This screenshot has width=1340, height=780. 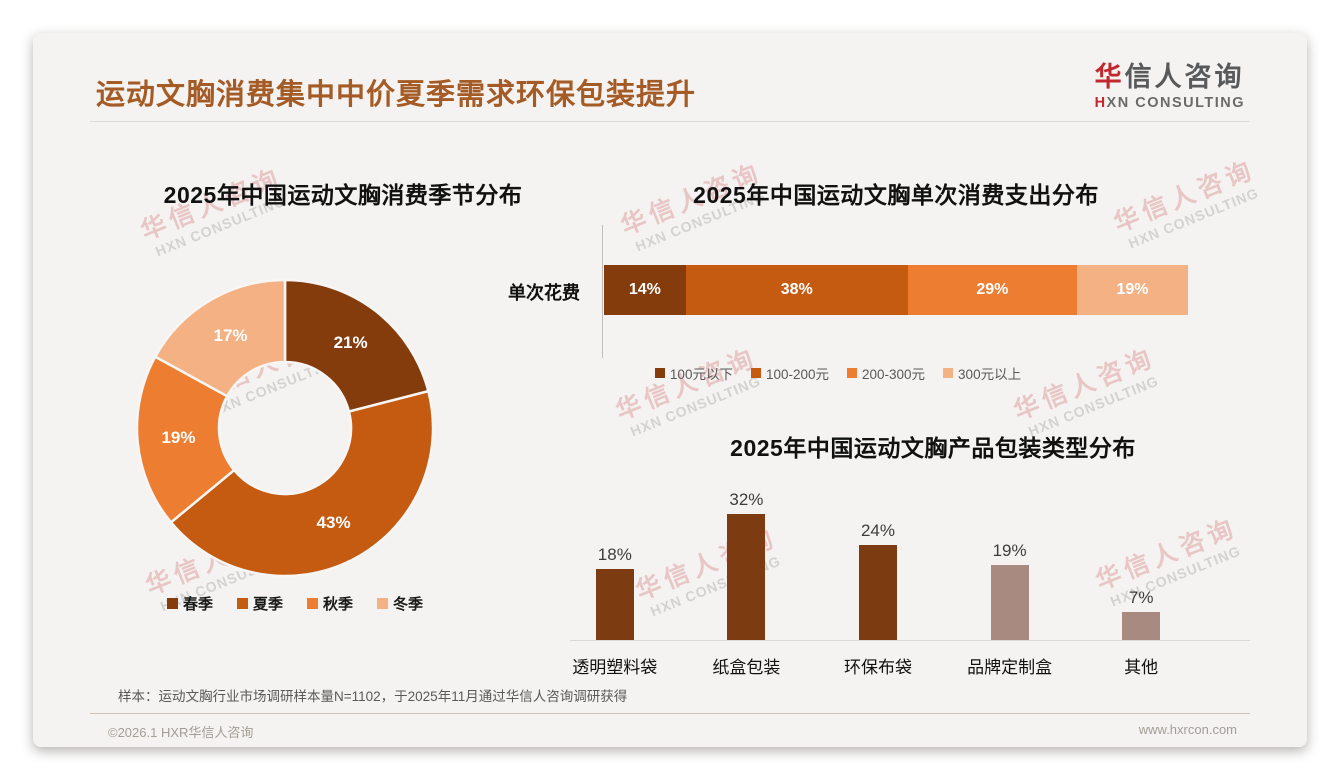 I want to click on stacked-segment-100-200元: 38%, so click(x=796, y=290).